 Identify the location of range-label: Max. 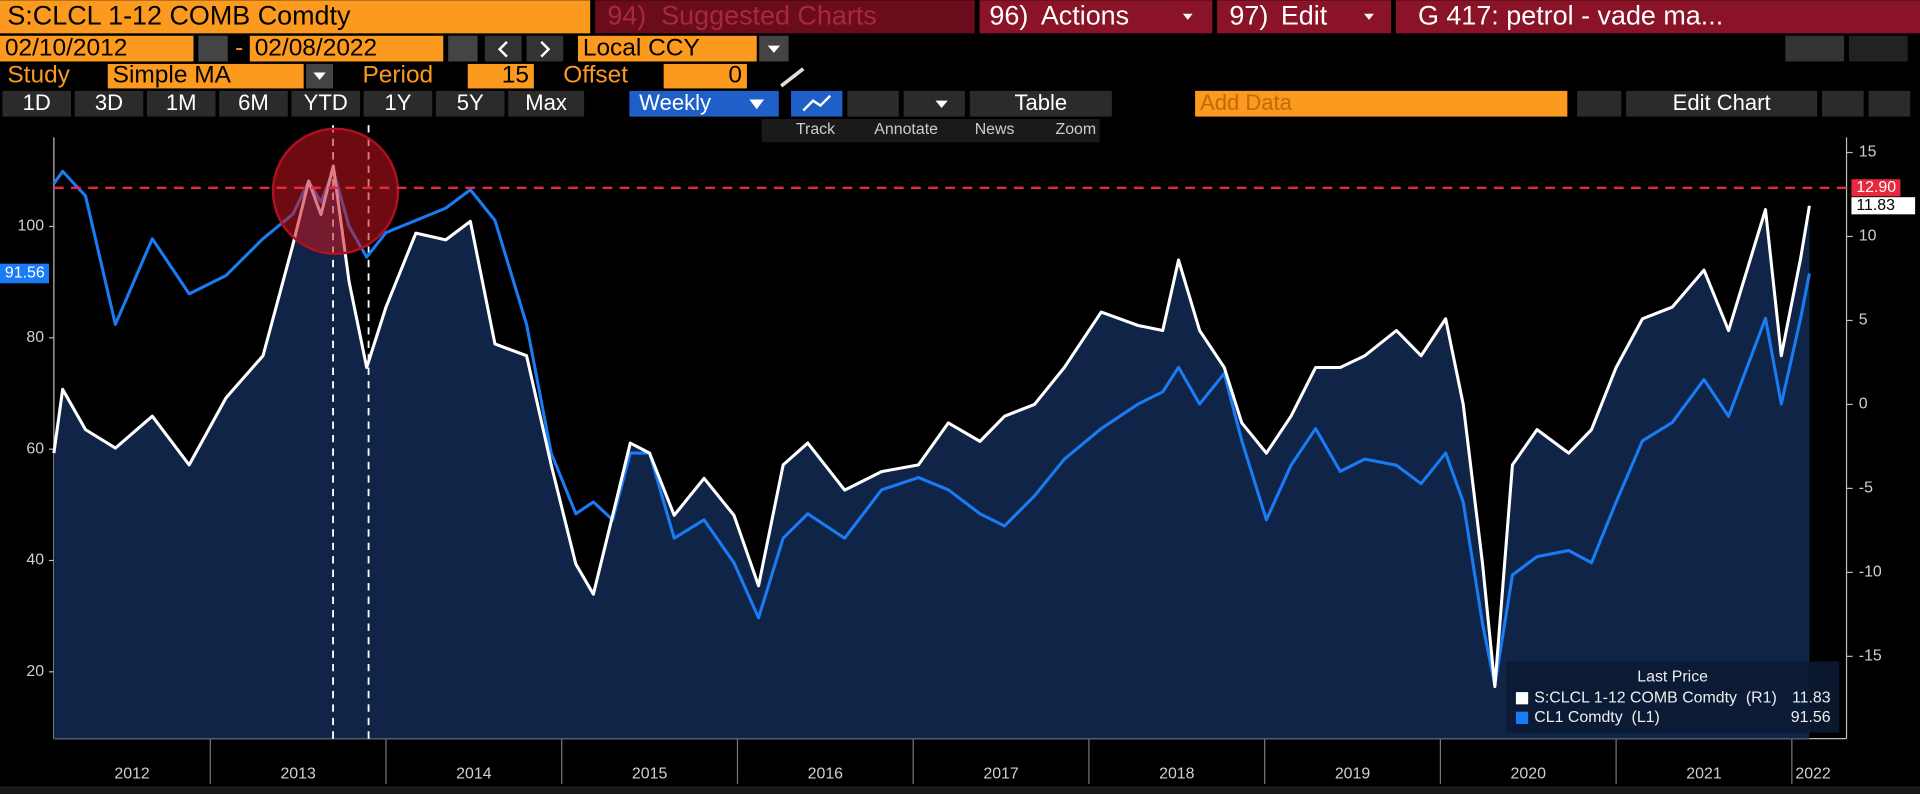
(546, 102).